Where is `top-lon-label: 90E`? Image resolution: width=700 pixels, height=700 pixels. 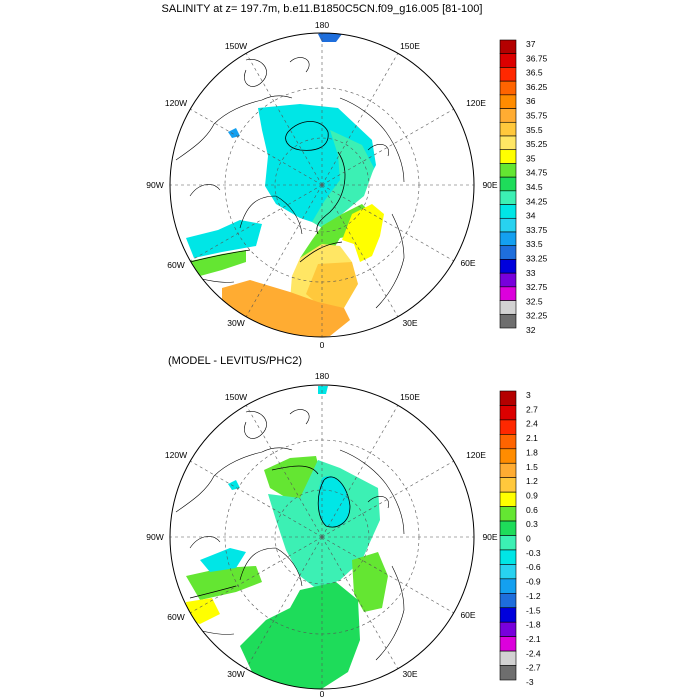 top-lon-label: 90E is located at coordinates (489, 185).